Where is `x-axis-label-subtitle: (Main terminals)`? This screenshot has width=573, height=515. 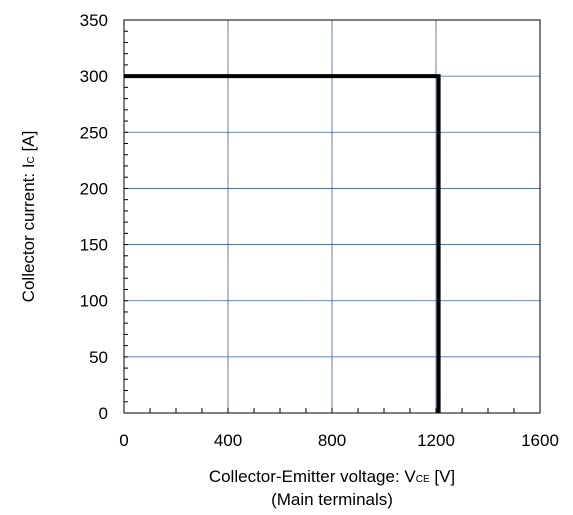 x-axis-label-subtitle: (Main terminals) is located at coordinates (332, 499).